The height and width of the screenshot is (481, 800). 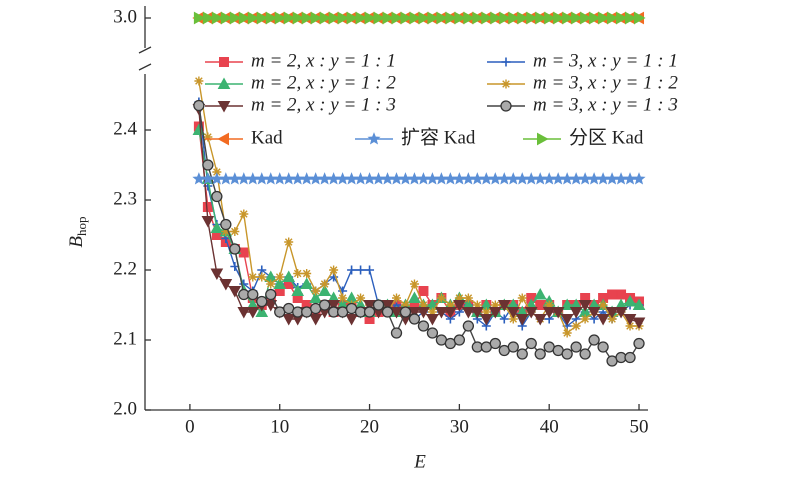 What do you see at coordinates (81, 226) in the screenshot?
I see `y-axis-label-sub: hop` at bounding box center [81, 226].